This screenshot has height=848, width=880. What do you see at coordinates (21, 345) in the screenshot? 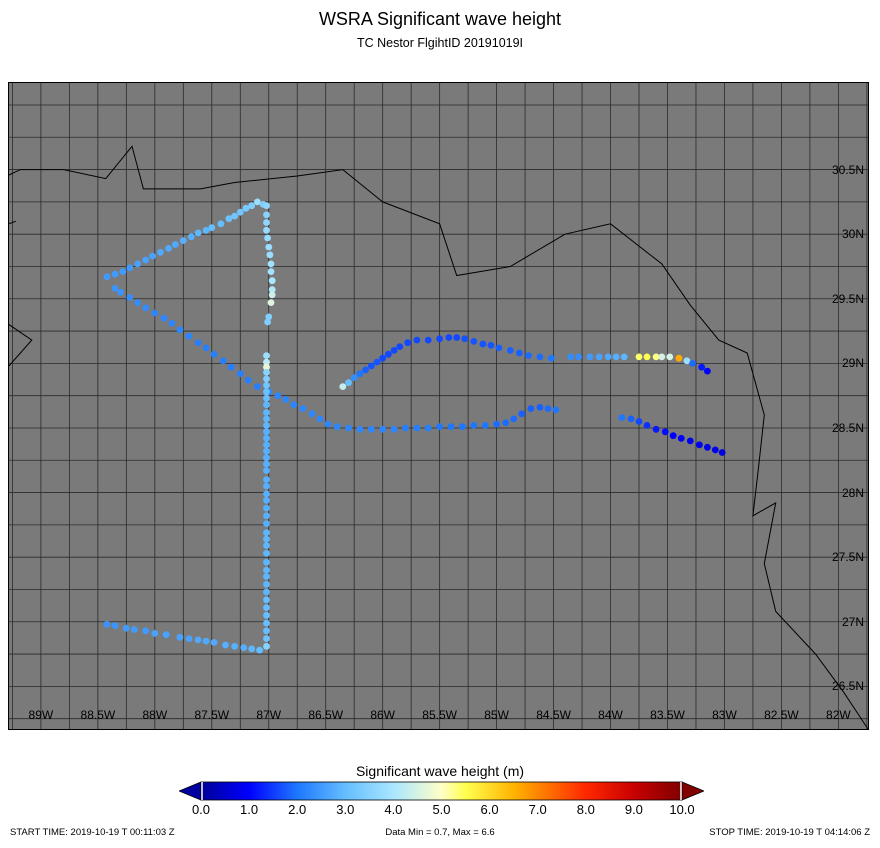
I see `coastline-segment` at bounding box center [21, 345].